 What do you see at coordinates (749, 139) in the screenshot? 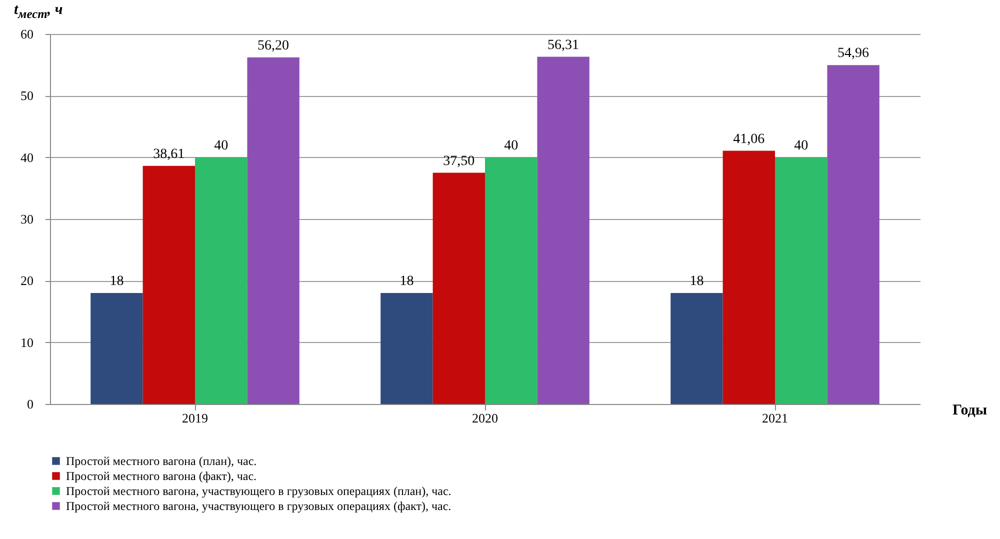
I see `data-label: 41,06` at bounding box center [749, 139].